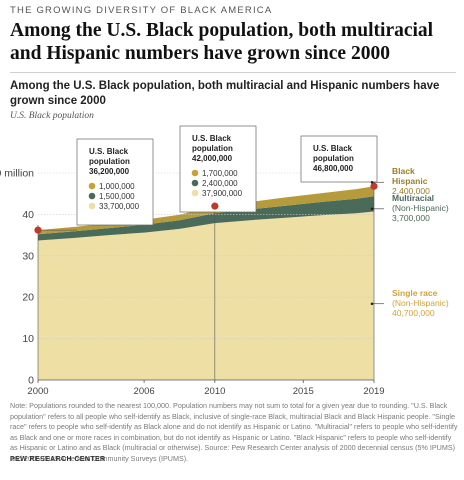 The image size is (464, 480). What do you see at coordinates (28, 339) in the screenshot?
I see `y-tick-label: 10` at bounding box center [28, 339].